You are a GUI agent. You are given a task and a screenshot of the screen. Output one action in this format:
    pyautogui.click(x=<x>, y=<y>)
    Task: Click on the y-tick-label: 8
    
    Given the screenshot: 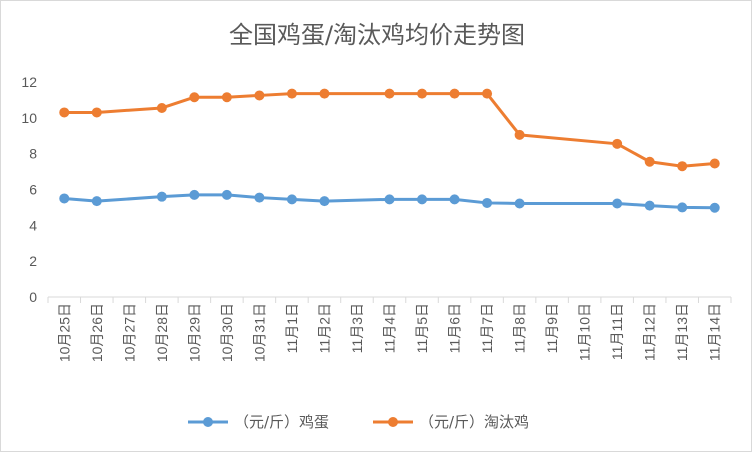 What is the action you would take?
    pyautogui.click(x=33, y=154)
    